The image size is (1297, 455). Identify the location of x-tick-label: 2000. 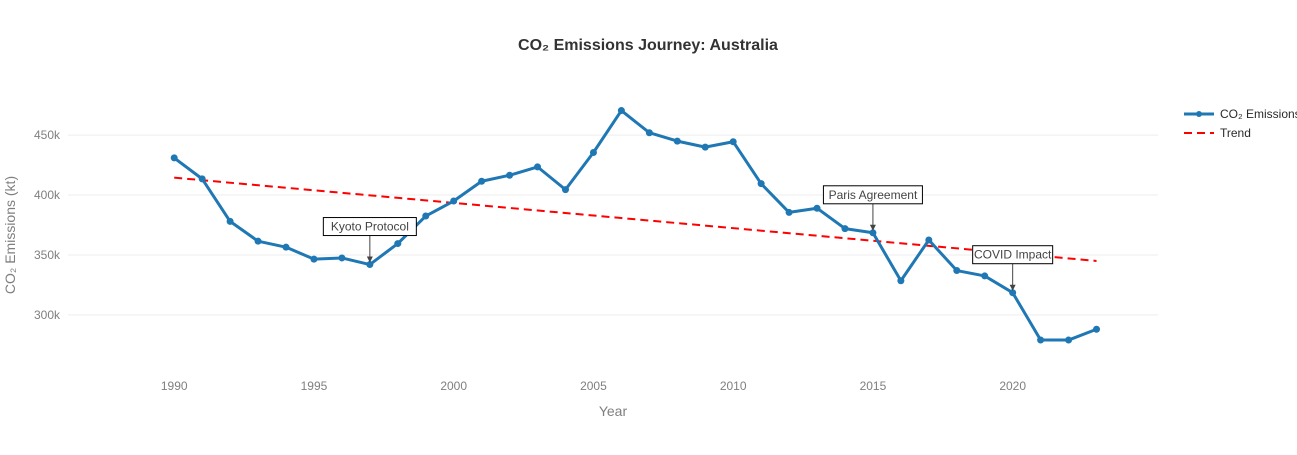
(453, 386).